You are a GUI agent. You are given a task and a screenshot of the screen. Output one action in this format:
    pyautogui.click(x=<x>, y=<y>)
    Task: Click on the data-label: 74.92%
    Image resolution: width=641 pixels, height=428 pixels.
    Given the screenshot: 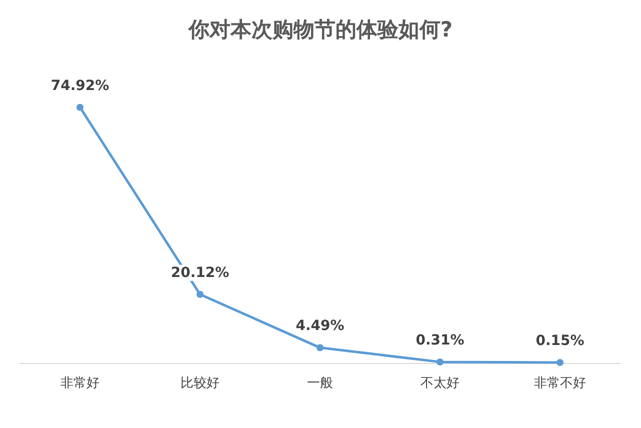 What is the action you would take?
    pyautogui.click(x=80, y=86)
    